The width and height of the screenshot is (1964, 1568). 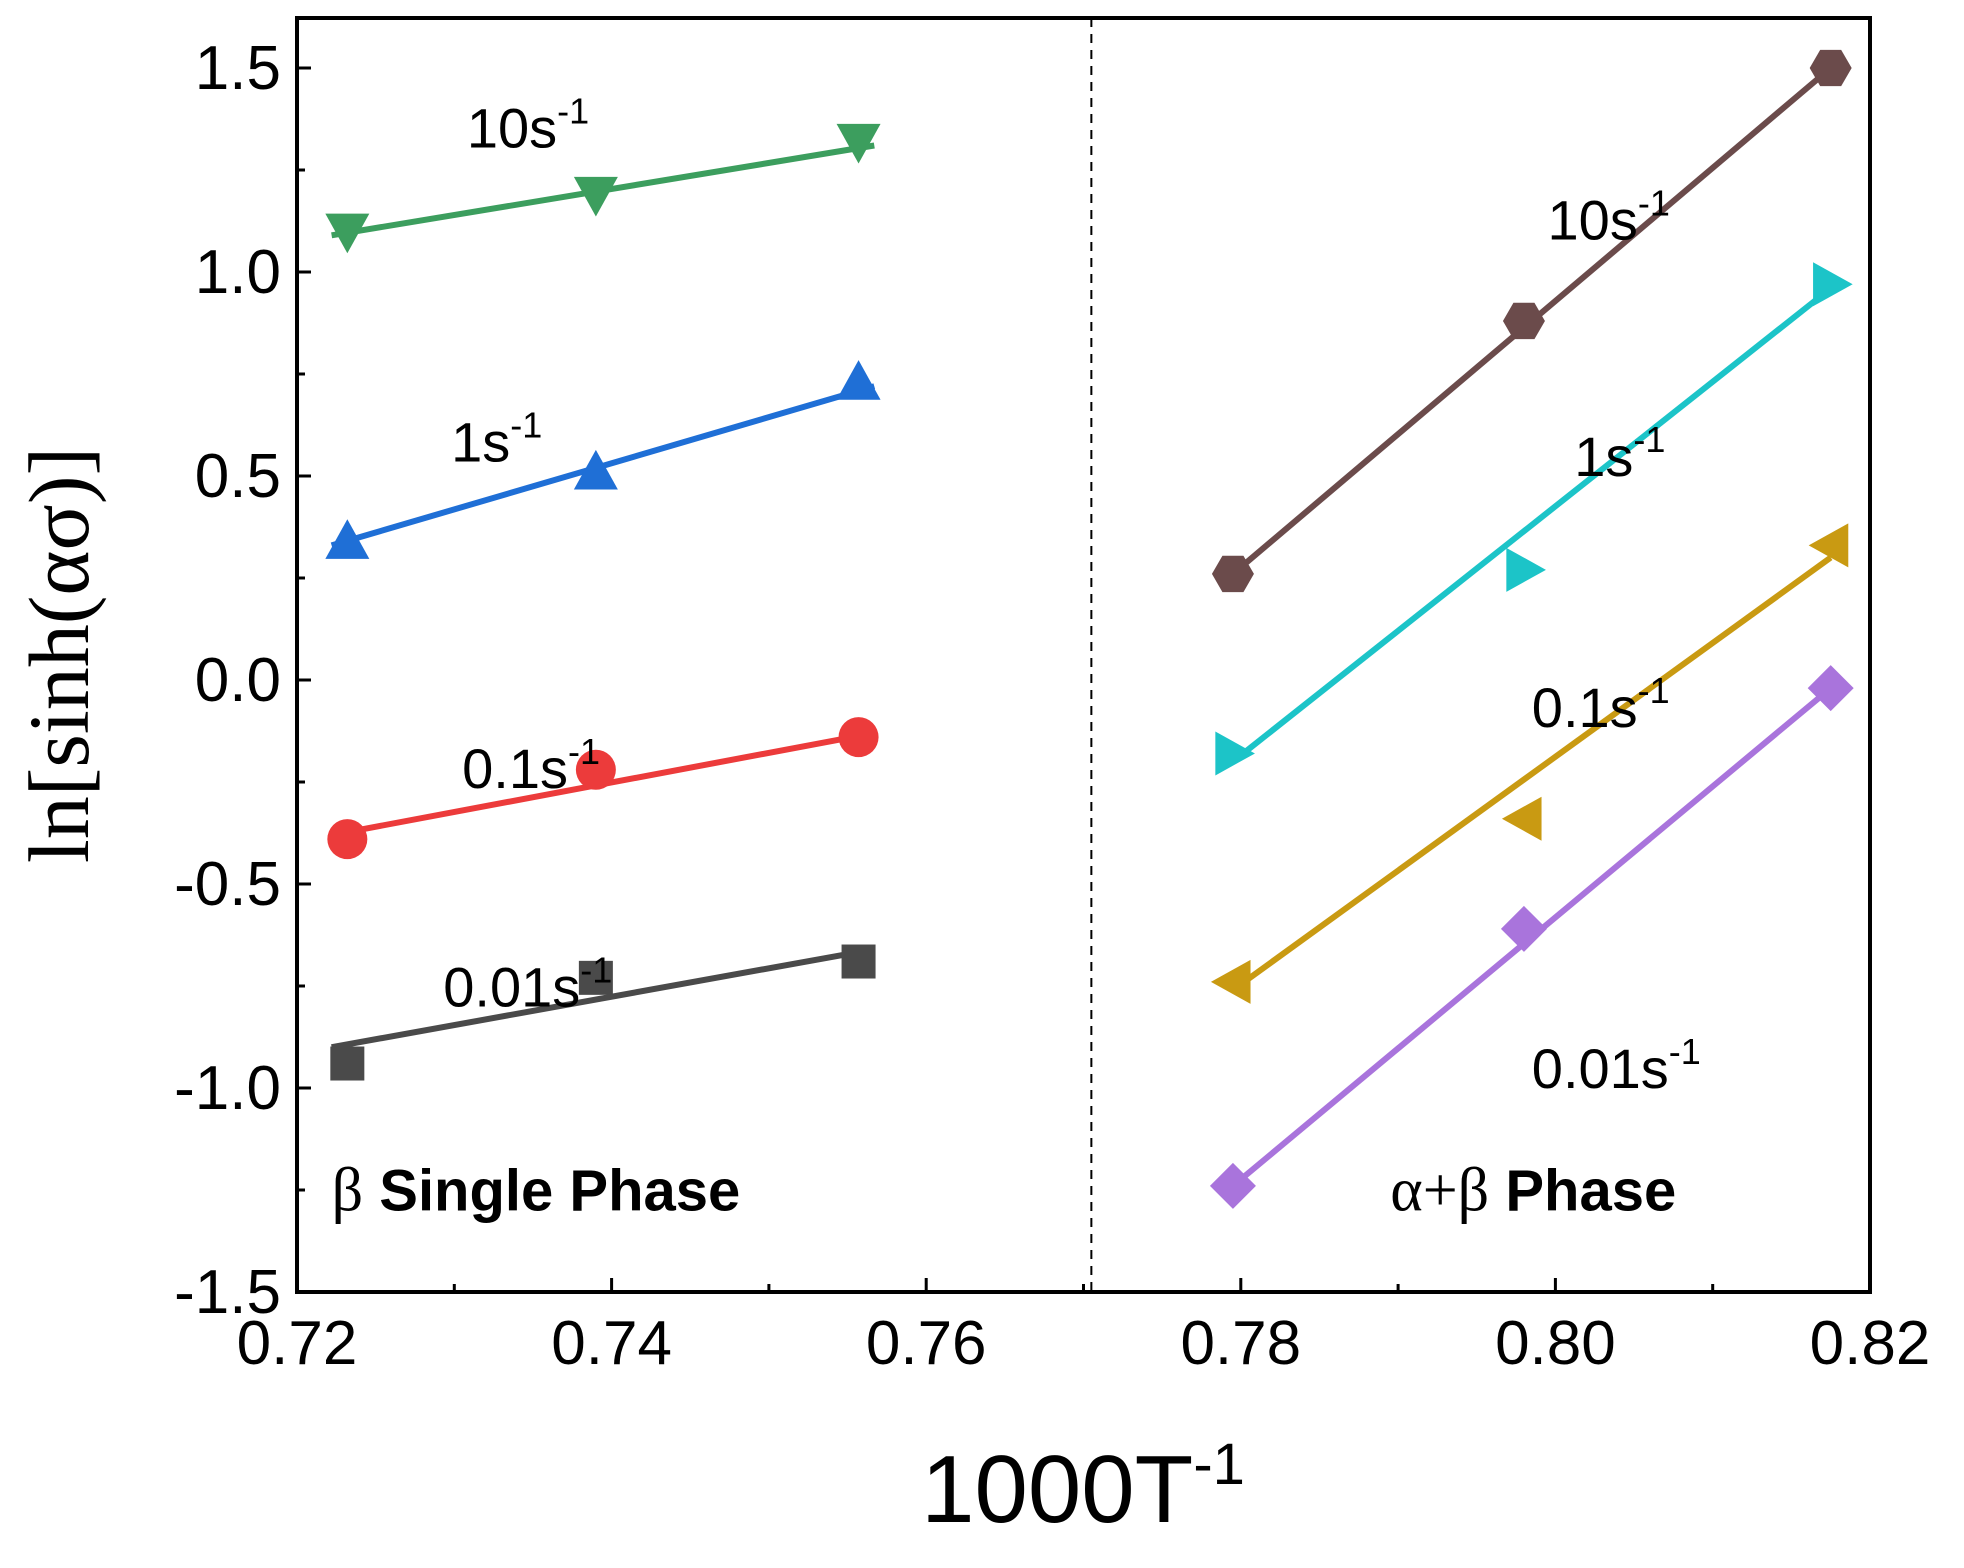 I want to click on y-tick-label: 0.0, so click(x=238, y=680).